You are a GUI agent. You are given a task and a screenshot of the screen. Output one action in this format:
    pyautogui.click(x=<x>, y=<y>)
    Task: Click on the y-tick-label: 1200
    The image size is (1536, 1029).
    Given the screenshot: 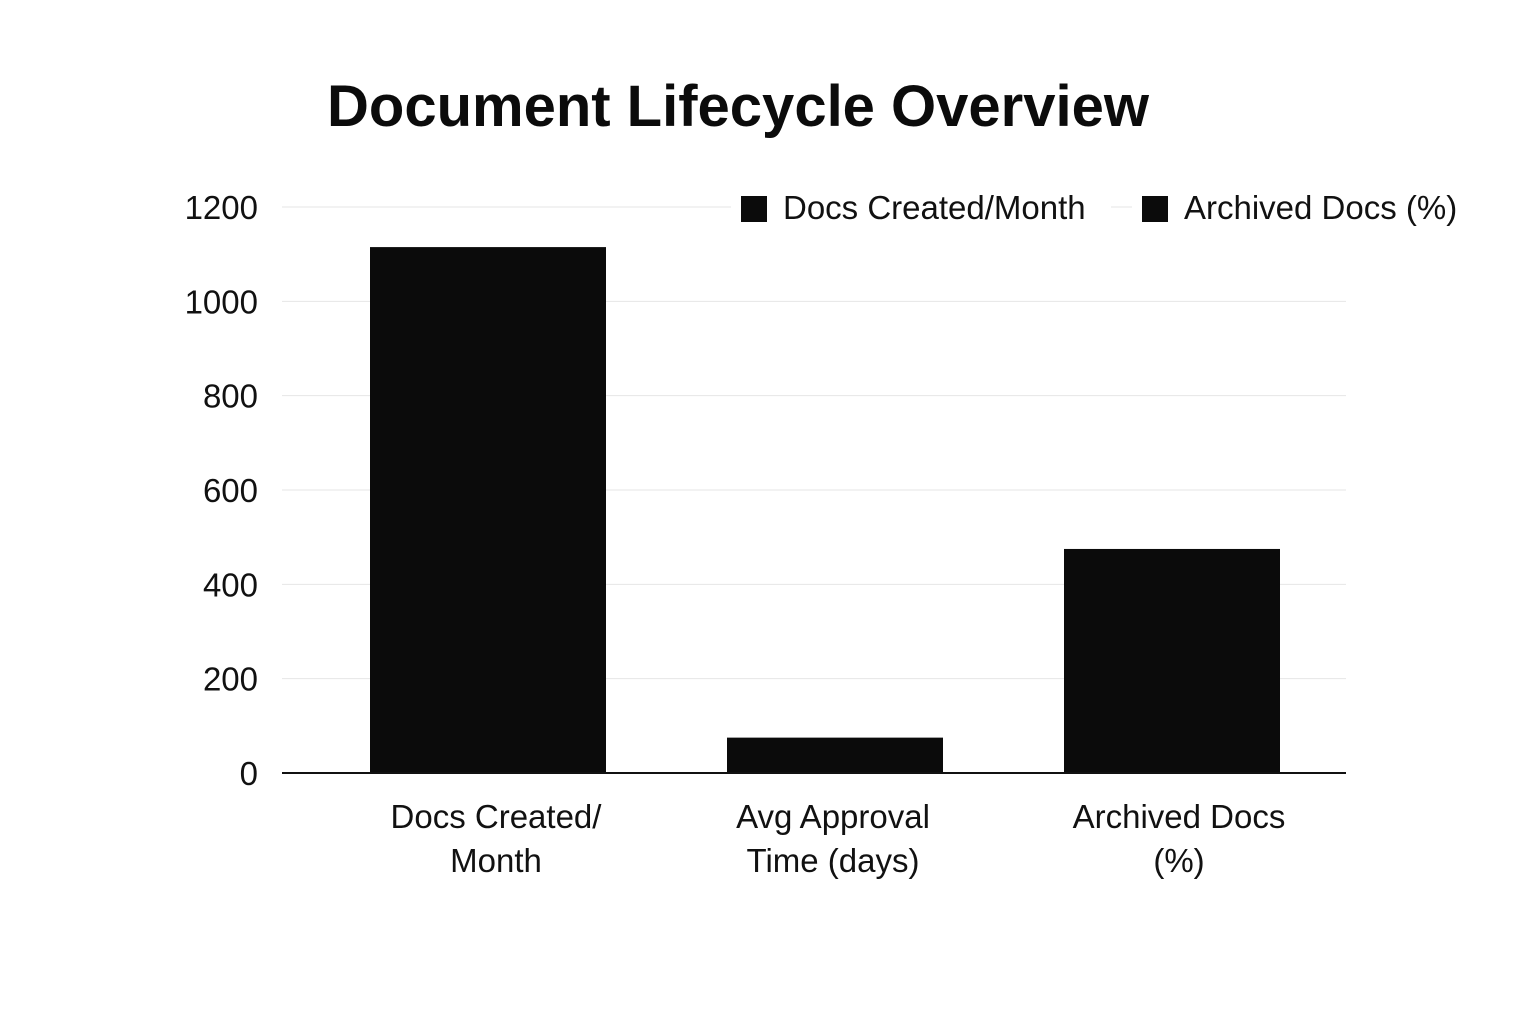 What is the action you would take?
    pyautogui.click(x=221, y=207)
    